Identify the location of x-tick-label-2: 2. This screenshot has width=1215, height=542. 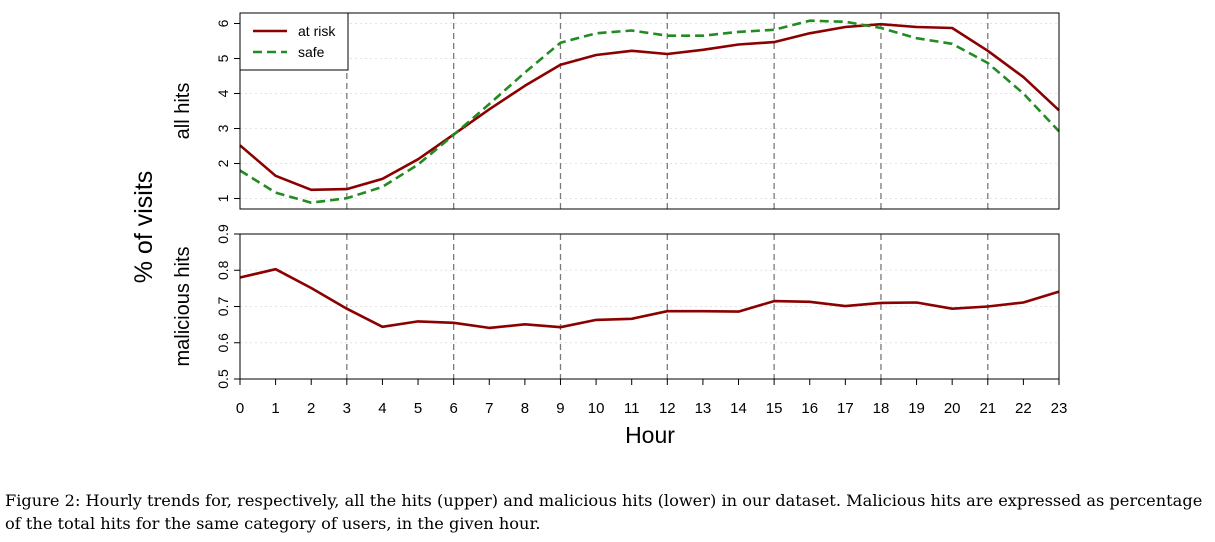
(311, 408).